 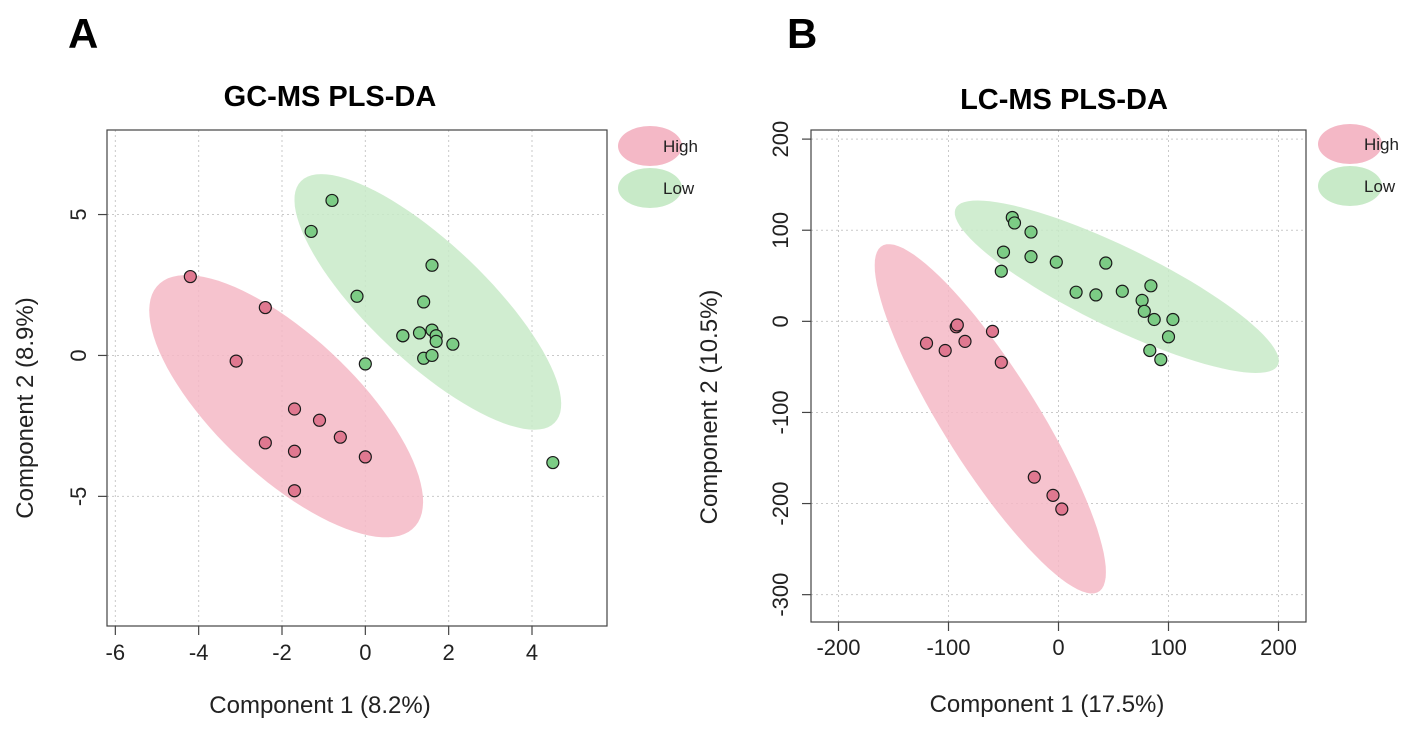 I want to click on panel-a-y-tick-label: 0, so click(x=78, y=355).